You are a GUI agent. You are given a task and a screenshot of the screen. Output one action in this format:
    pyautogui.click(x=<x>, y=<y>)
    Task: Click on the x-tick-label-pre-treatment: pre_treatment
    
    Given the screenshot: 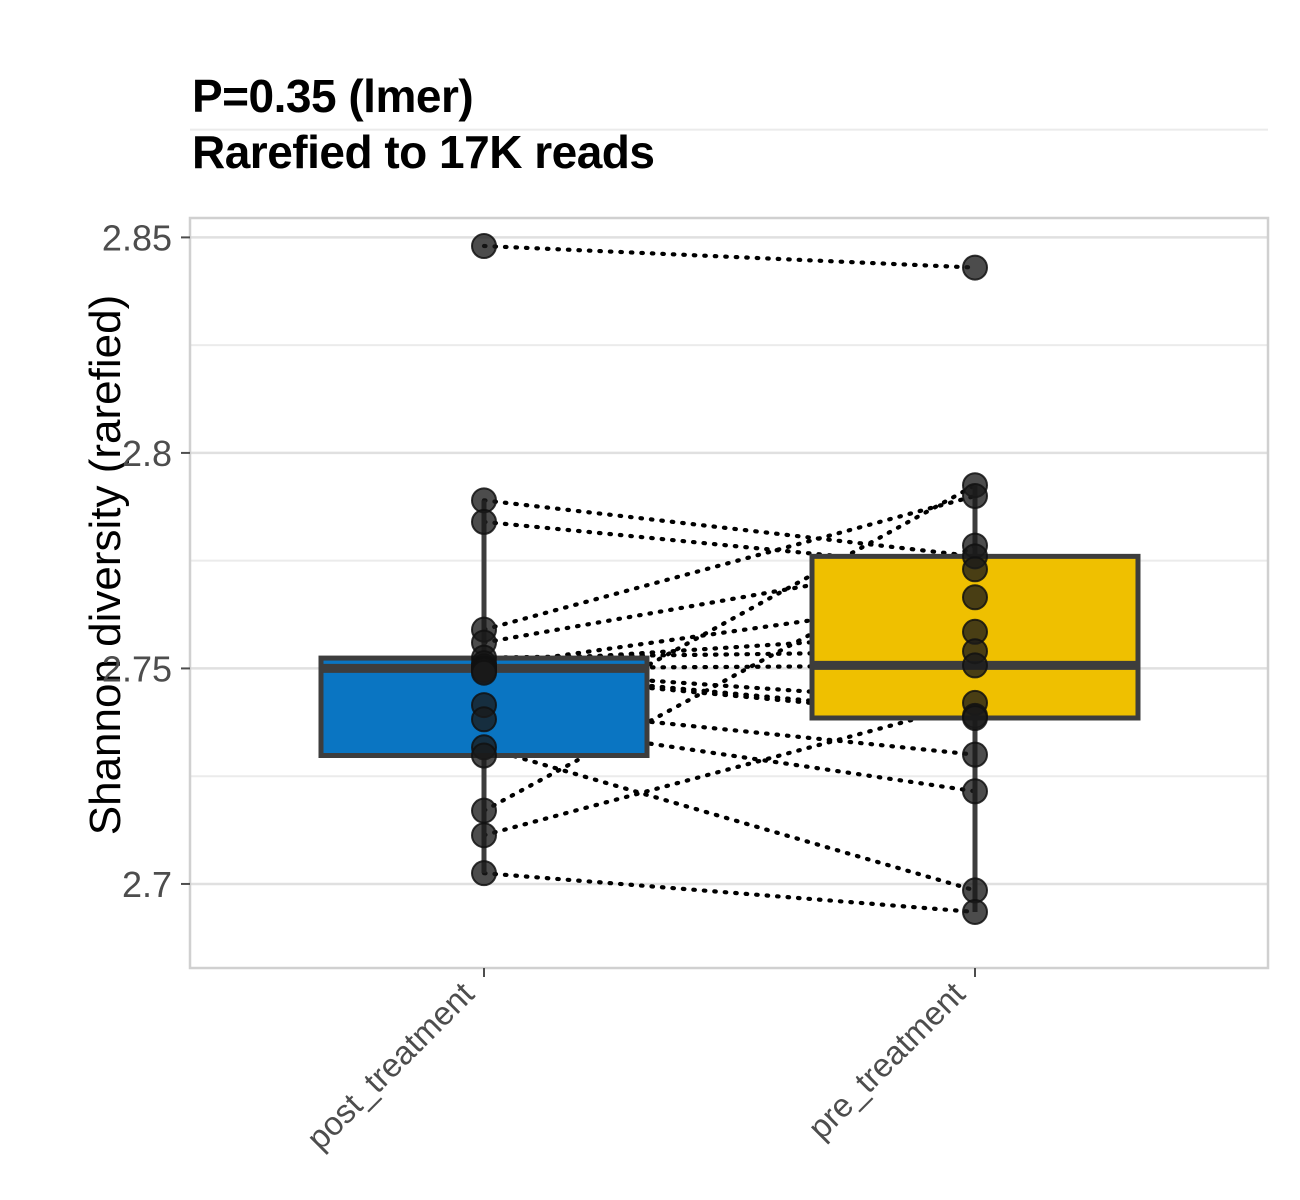 What is the action you would take?
    pyautogui.click(x=886, y=1060)
    